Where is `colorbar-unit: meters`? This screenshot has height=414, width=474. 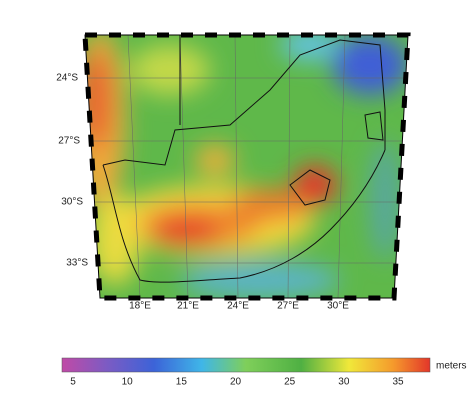
colorbar-unit: meters is located at coordinates (451, 366).